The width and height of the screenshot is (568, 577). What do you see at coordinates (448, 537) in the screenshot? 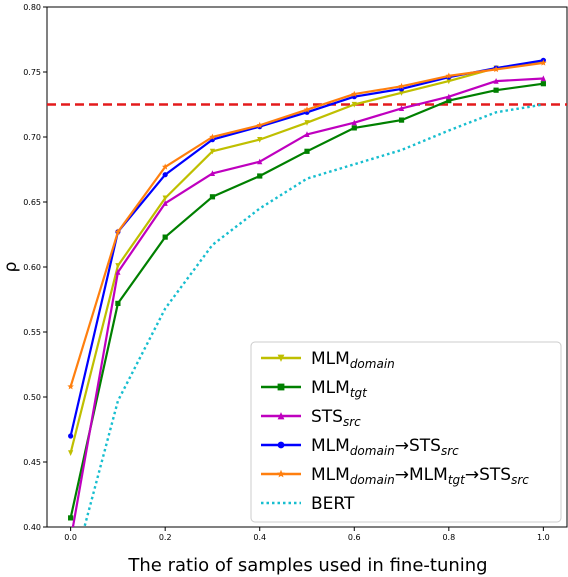
I see `x-tick-label: 0.8` at bounding box center [448, 537].